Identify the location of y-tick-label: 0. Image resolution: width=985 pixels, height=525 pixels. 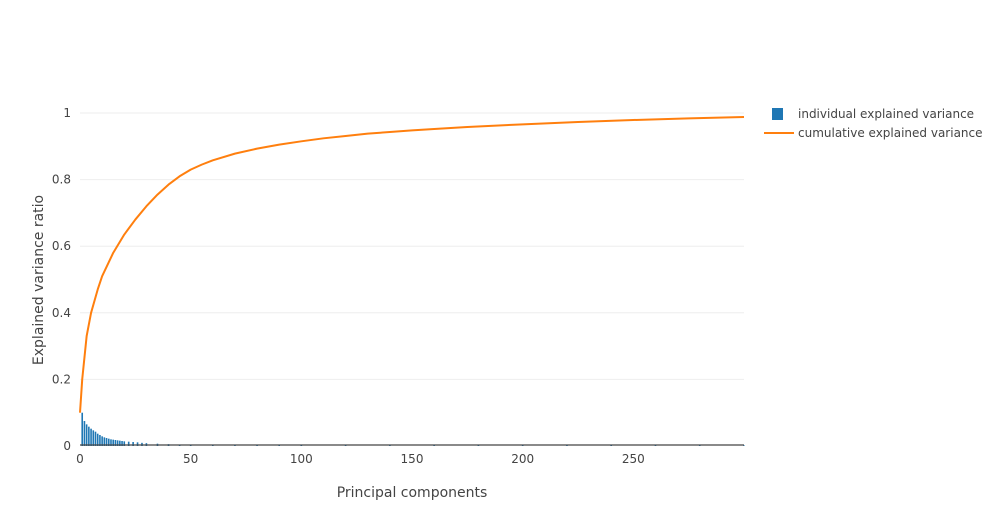
(67, 446).